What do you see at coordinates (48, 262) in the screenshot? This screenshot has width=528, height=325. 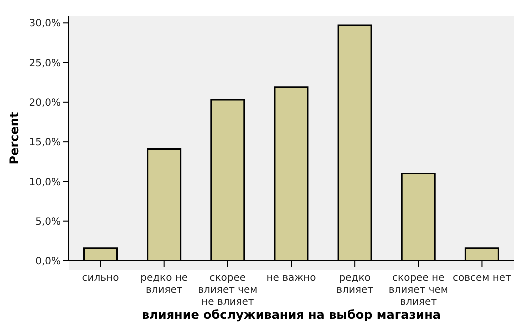 I see `y-tick-label: 0,0%` at bounding box center [48, 262].